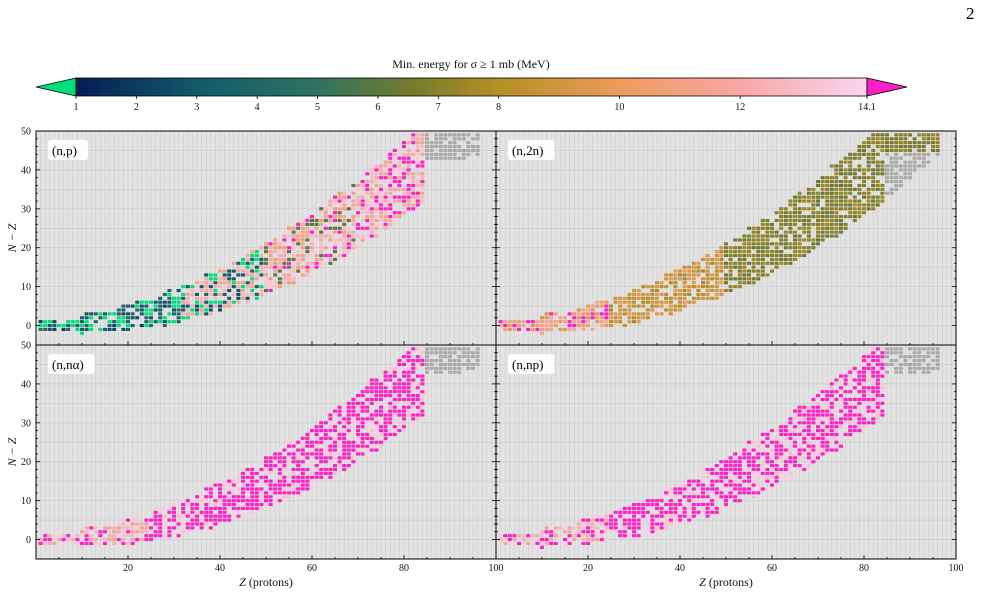 The image size is (987, 595). Describe the element at coordinates (527, 150) in the screenshot. I see `panel-label: (n,2n)` at that location.